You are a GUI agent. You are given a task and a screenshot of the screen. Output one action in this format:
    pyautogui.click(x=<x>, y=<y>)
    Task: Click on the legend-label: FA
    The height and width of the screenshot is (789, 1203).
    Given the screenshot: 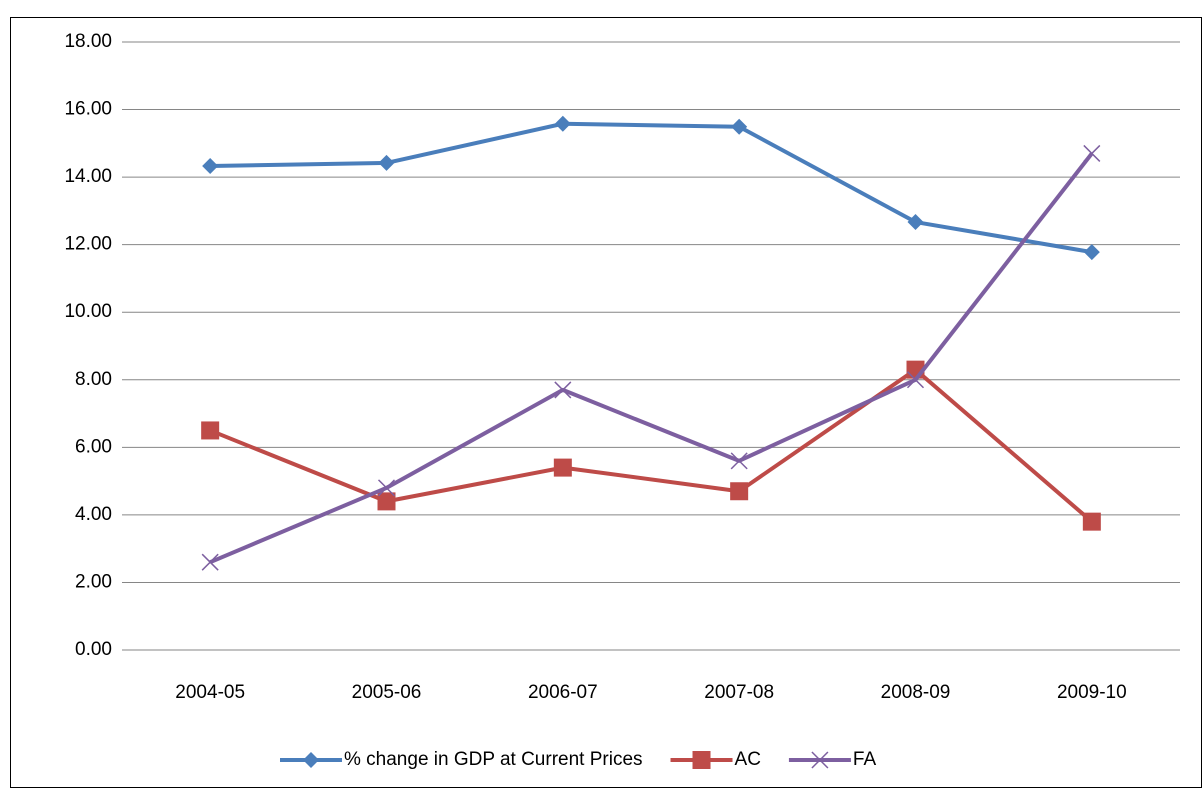 What is the action you would take?
    pyautogui.click(x=865, y=759)
    